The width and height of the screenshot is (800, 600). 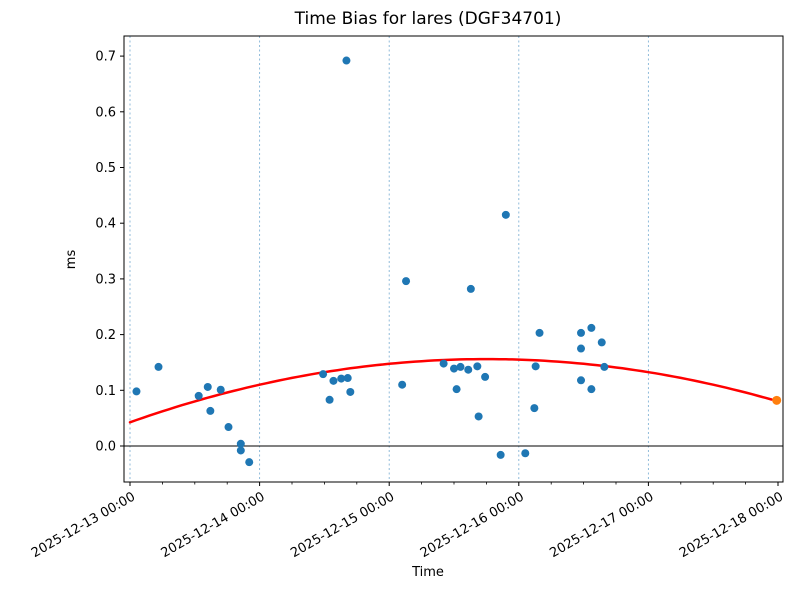 What do you see at coordinates (105, 335) in the screenshot?
I see `y-tick-label: 0.2` at bounding box center [105, 335].